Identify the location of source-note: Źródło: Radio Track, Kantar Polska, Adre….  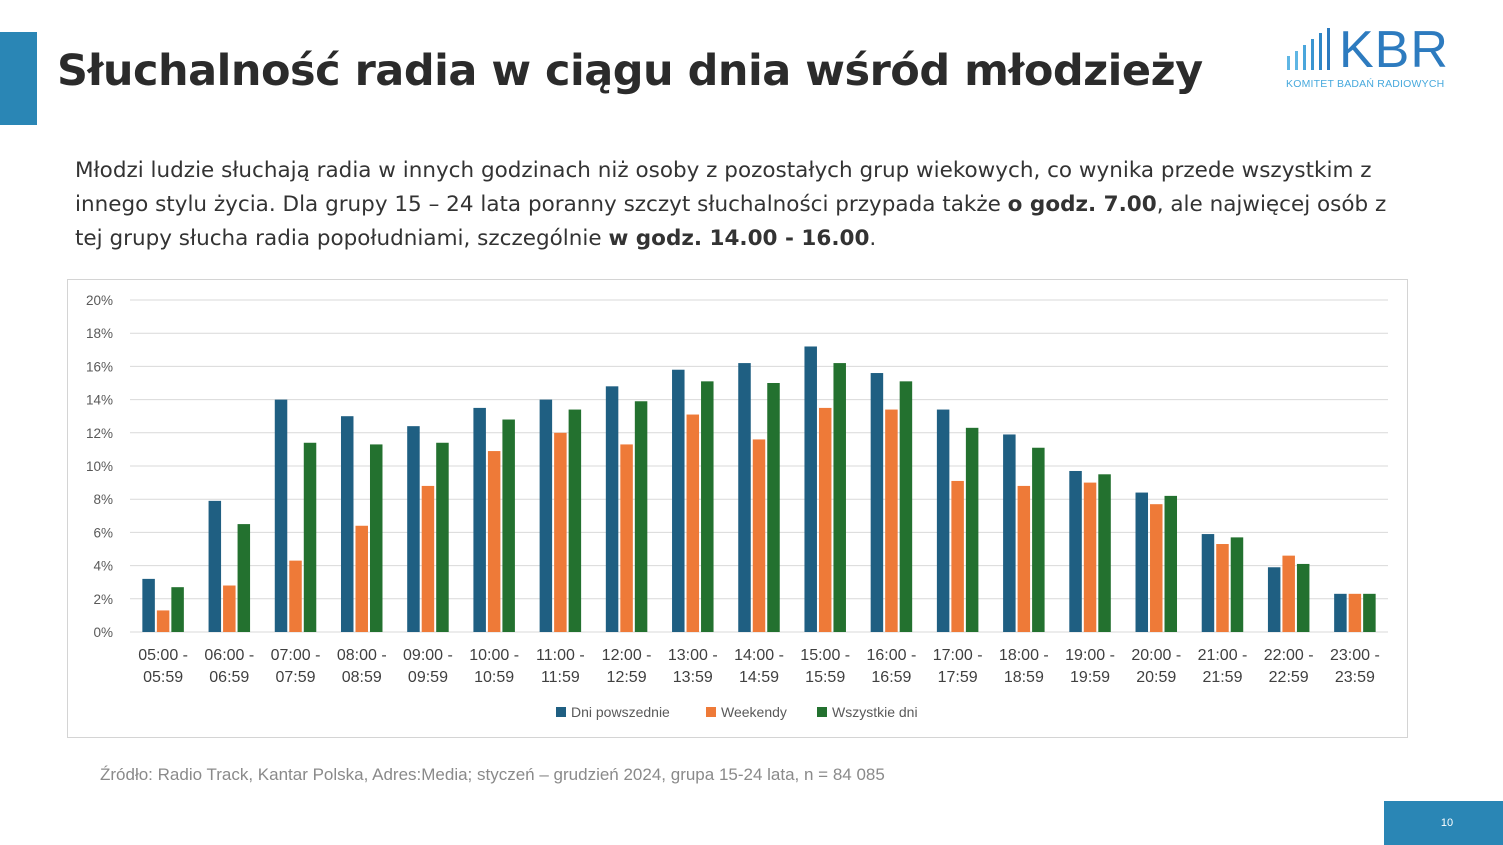
(492, 774).